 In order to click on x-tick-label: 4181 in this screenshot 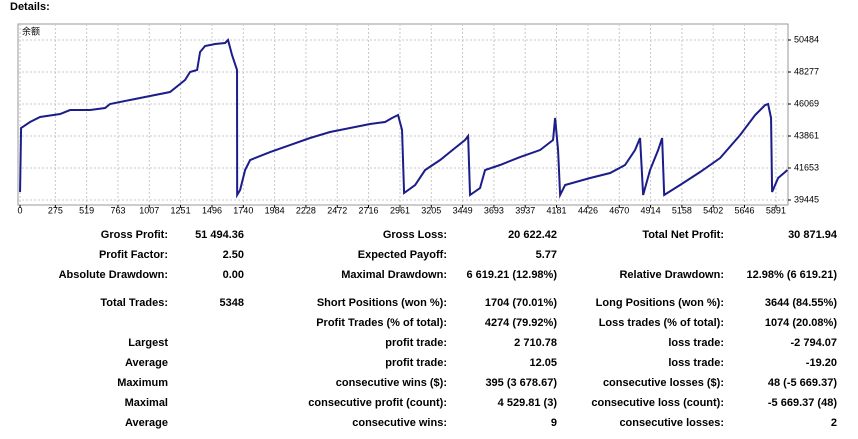, I will do `click(557, 210)`.